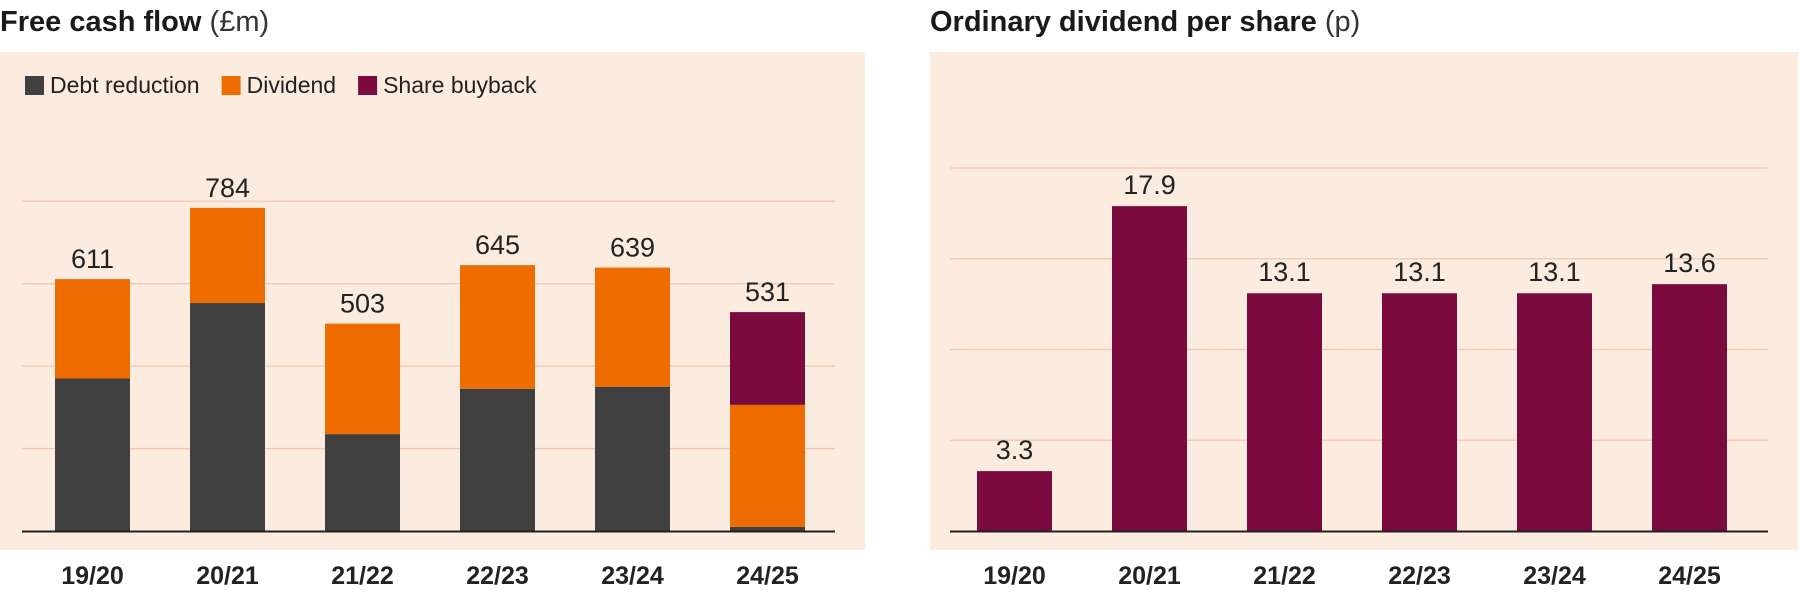 The image size is (1800, 616). I want to click on data-label: 3.3, so click(1015, 450).